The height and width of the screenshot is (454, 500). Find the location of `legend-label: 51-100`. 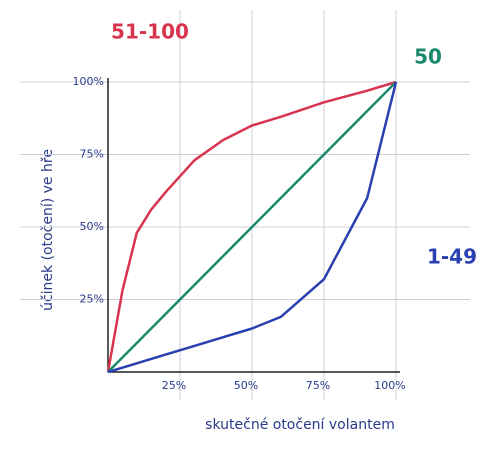

legend-label: 51-100 is located at coordinates (150, 32).